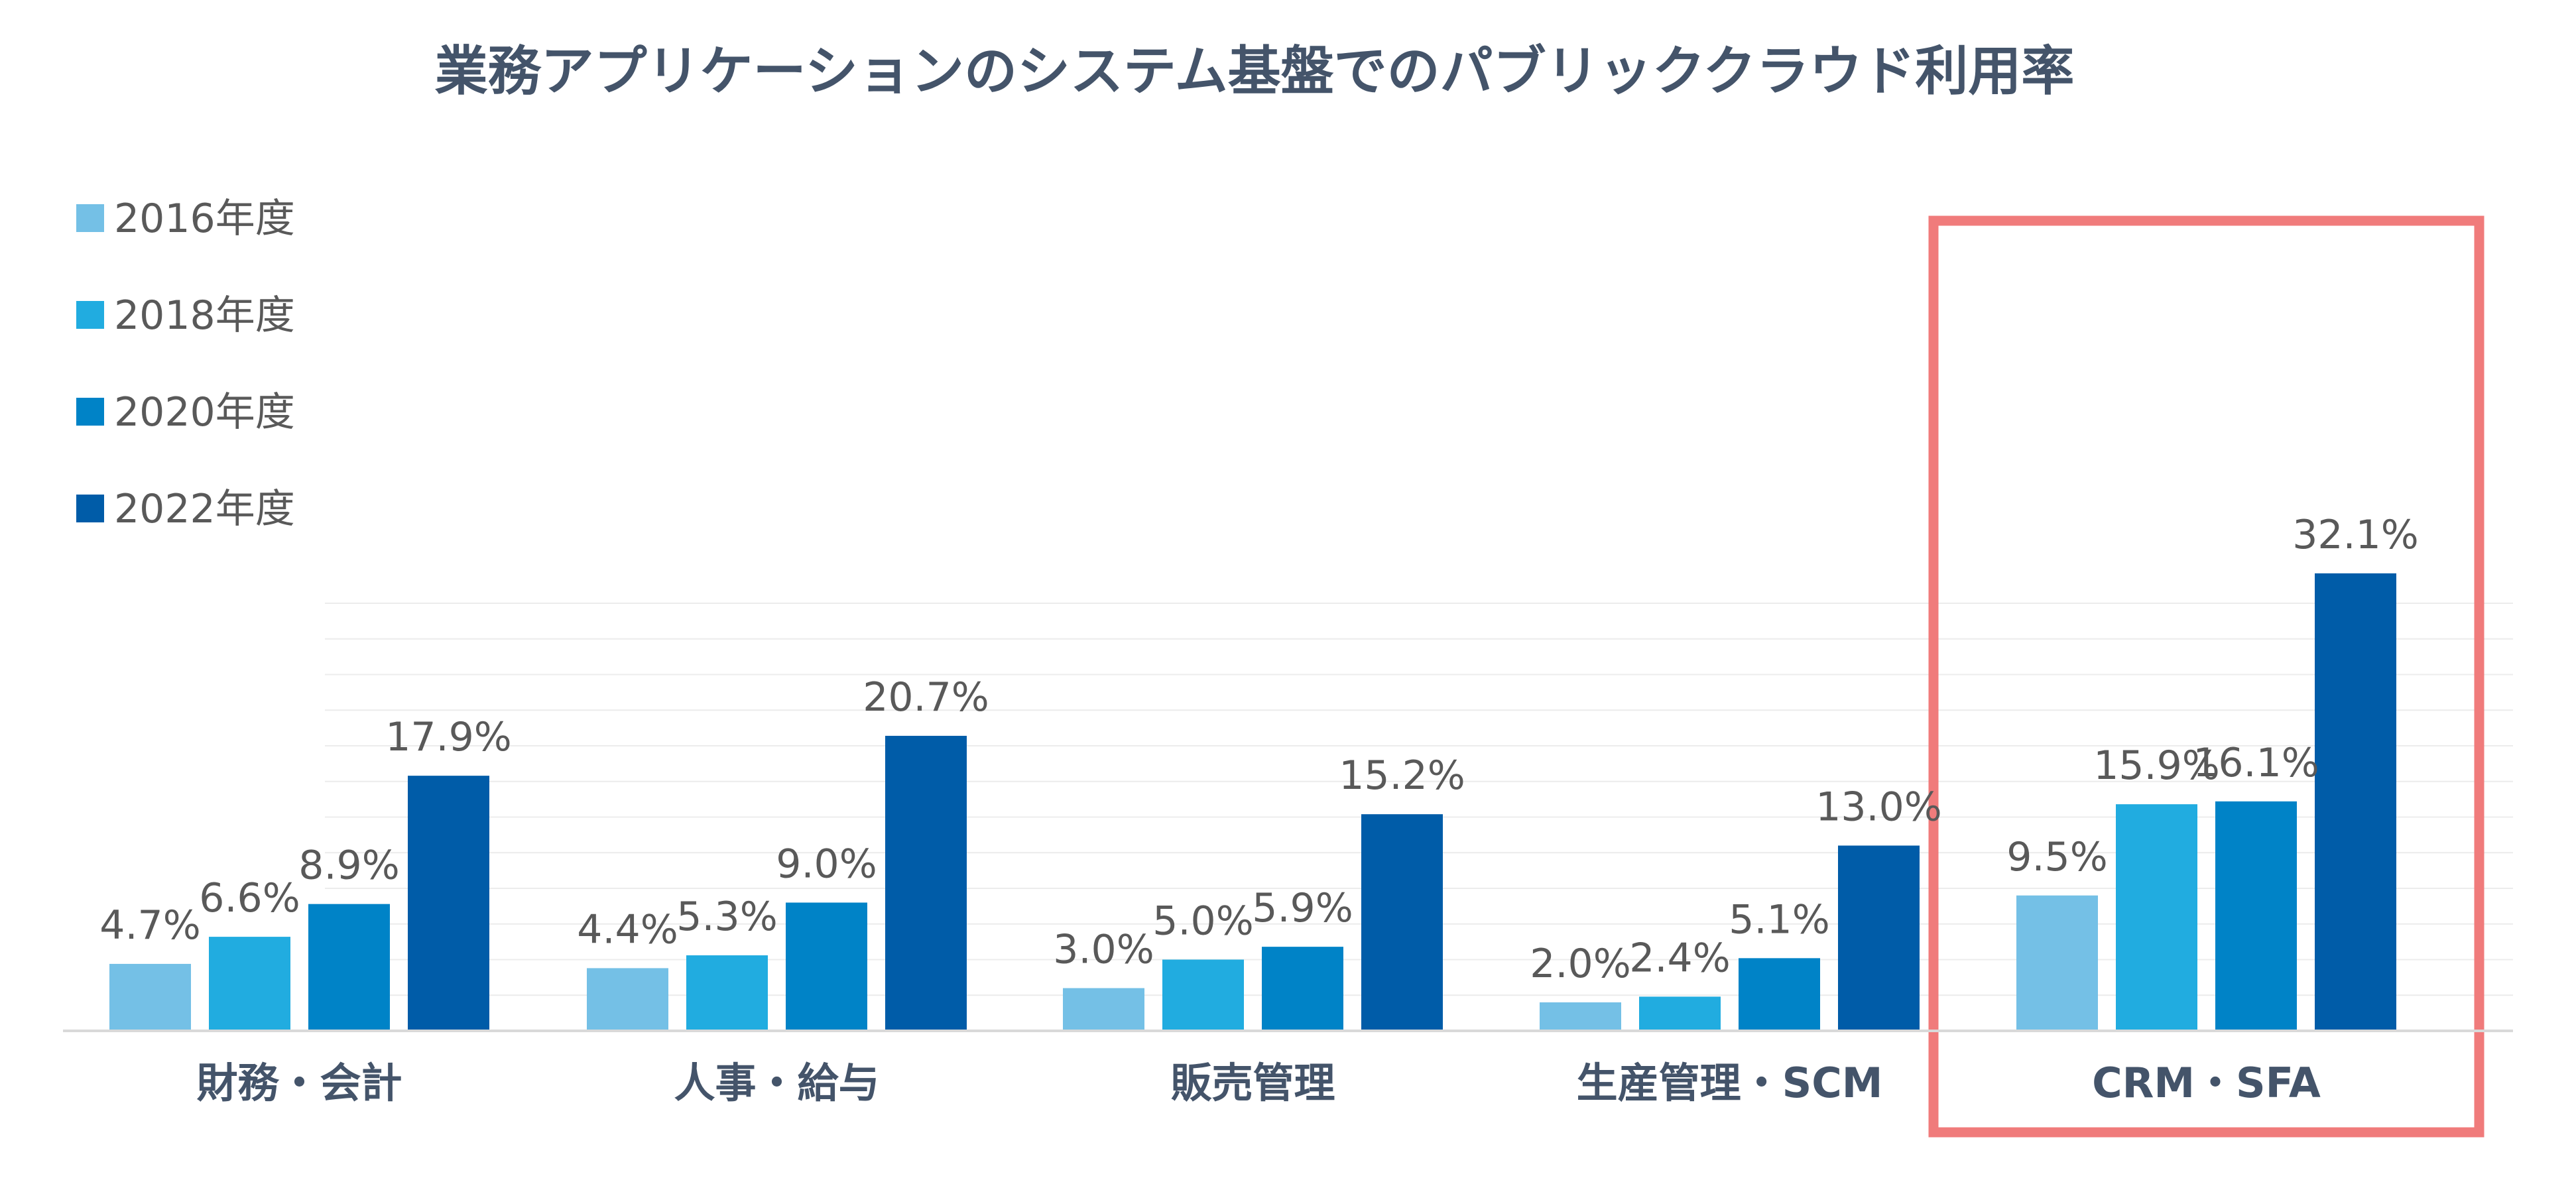  Describe the element at coordinates (448, 737) in the screenshot. I see `data-label: 17.9%` at that location.